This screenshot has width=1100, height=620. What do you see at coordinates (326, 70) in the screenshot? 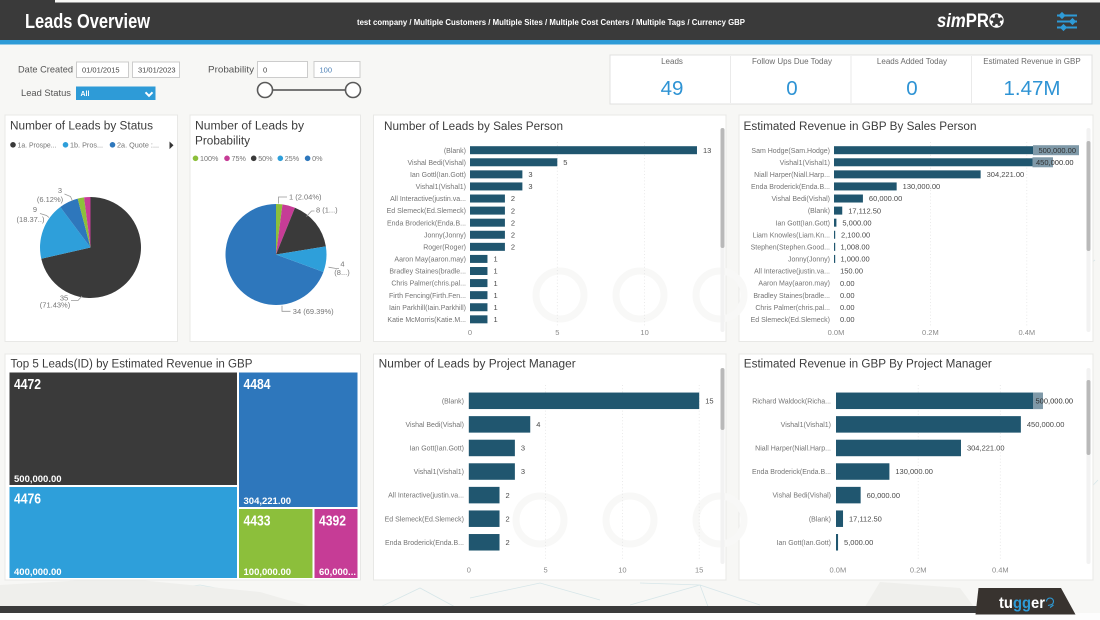
I see `svg-text: 100` at bounding box center [326, 70].